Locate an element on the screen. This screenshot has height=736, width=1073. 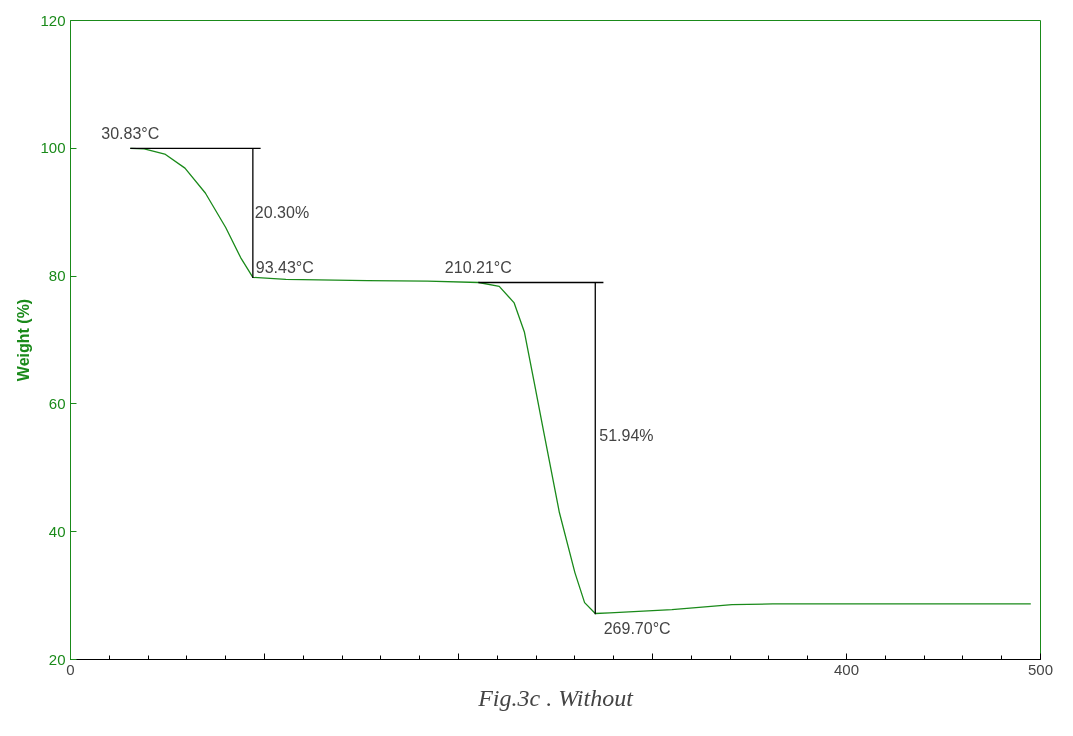
annotation: 30.83°C is located at coordinates (130, 134).